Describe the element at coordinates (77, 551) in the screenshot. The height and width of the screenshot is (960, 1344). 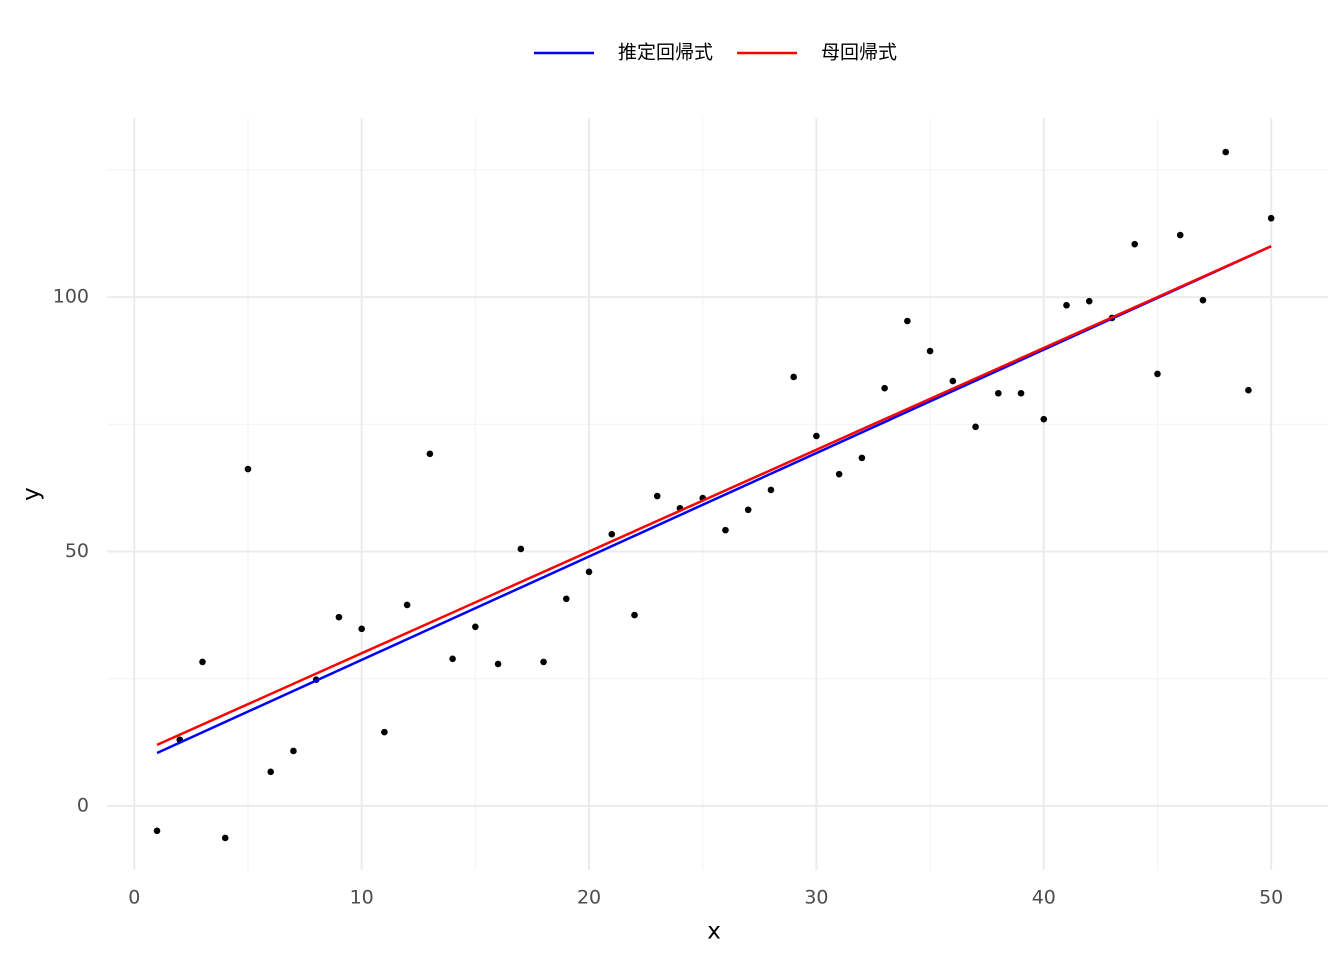
I see `y-tick-label: 50` at that location.